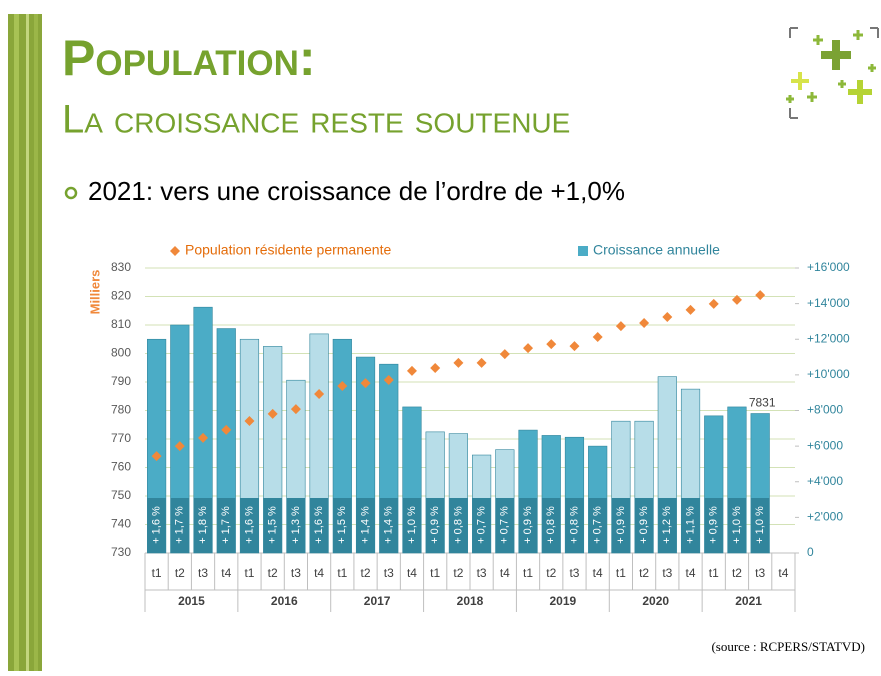  Describe the element at coordinates (810, 552) in the screenshot. I see `y2-tick-label: 0` at that location.